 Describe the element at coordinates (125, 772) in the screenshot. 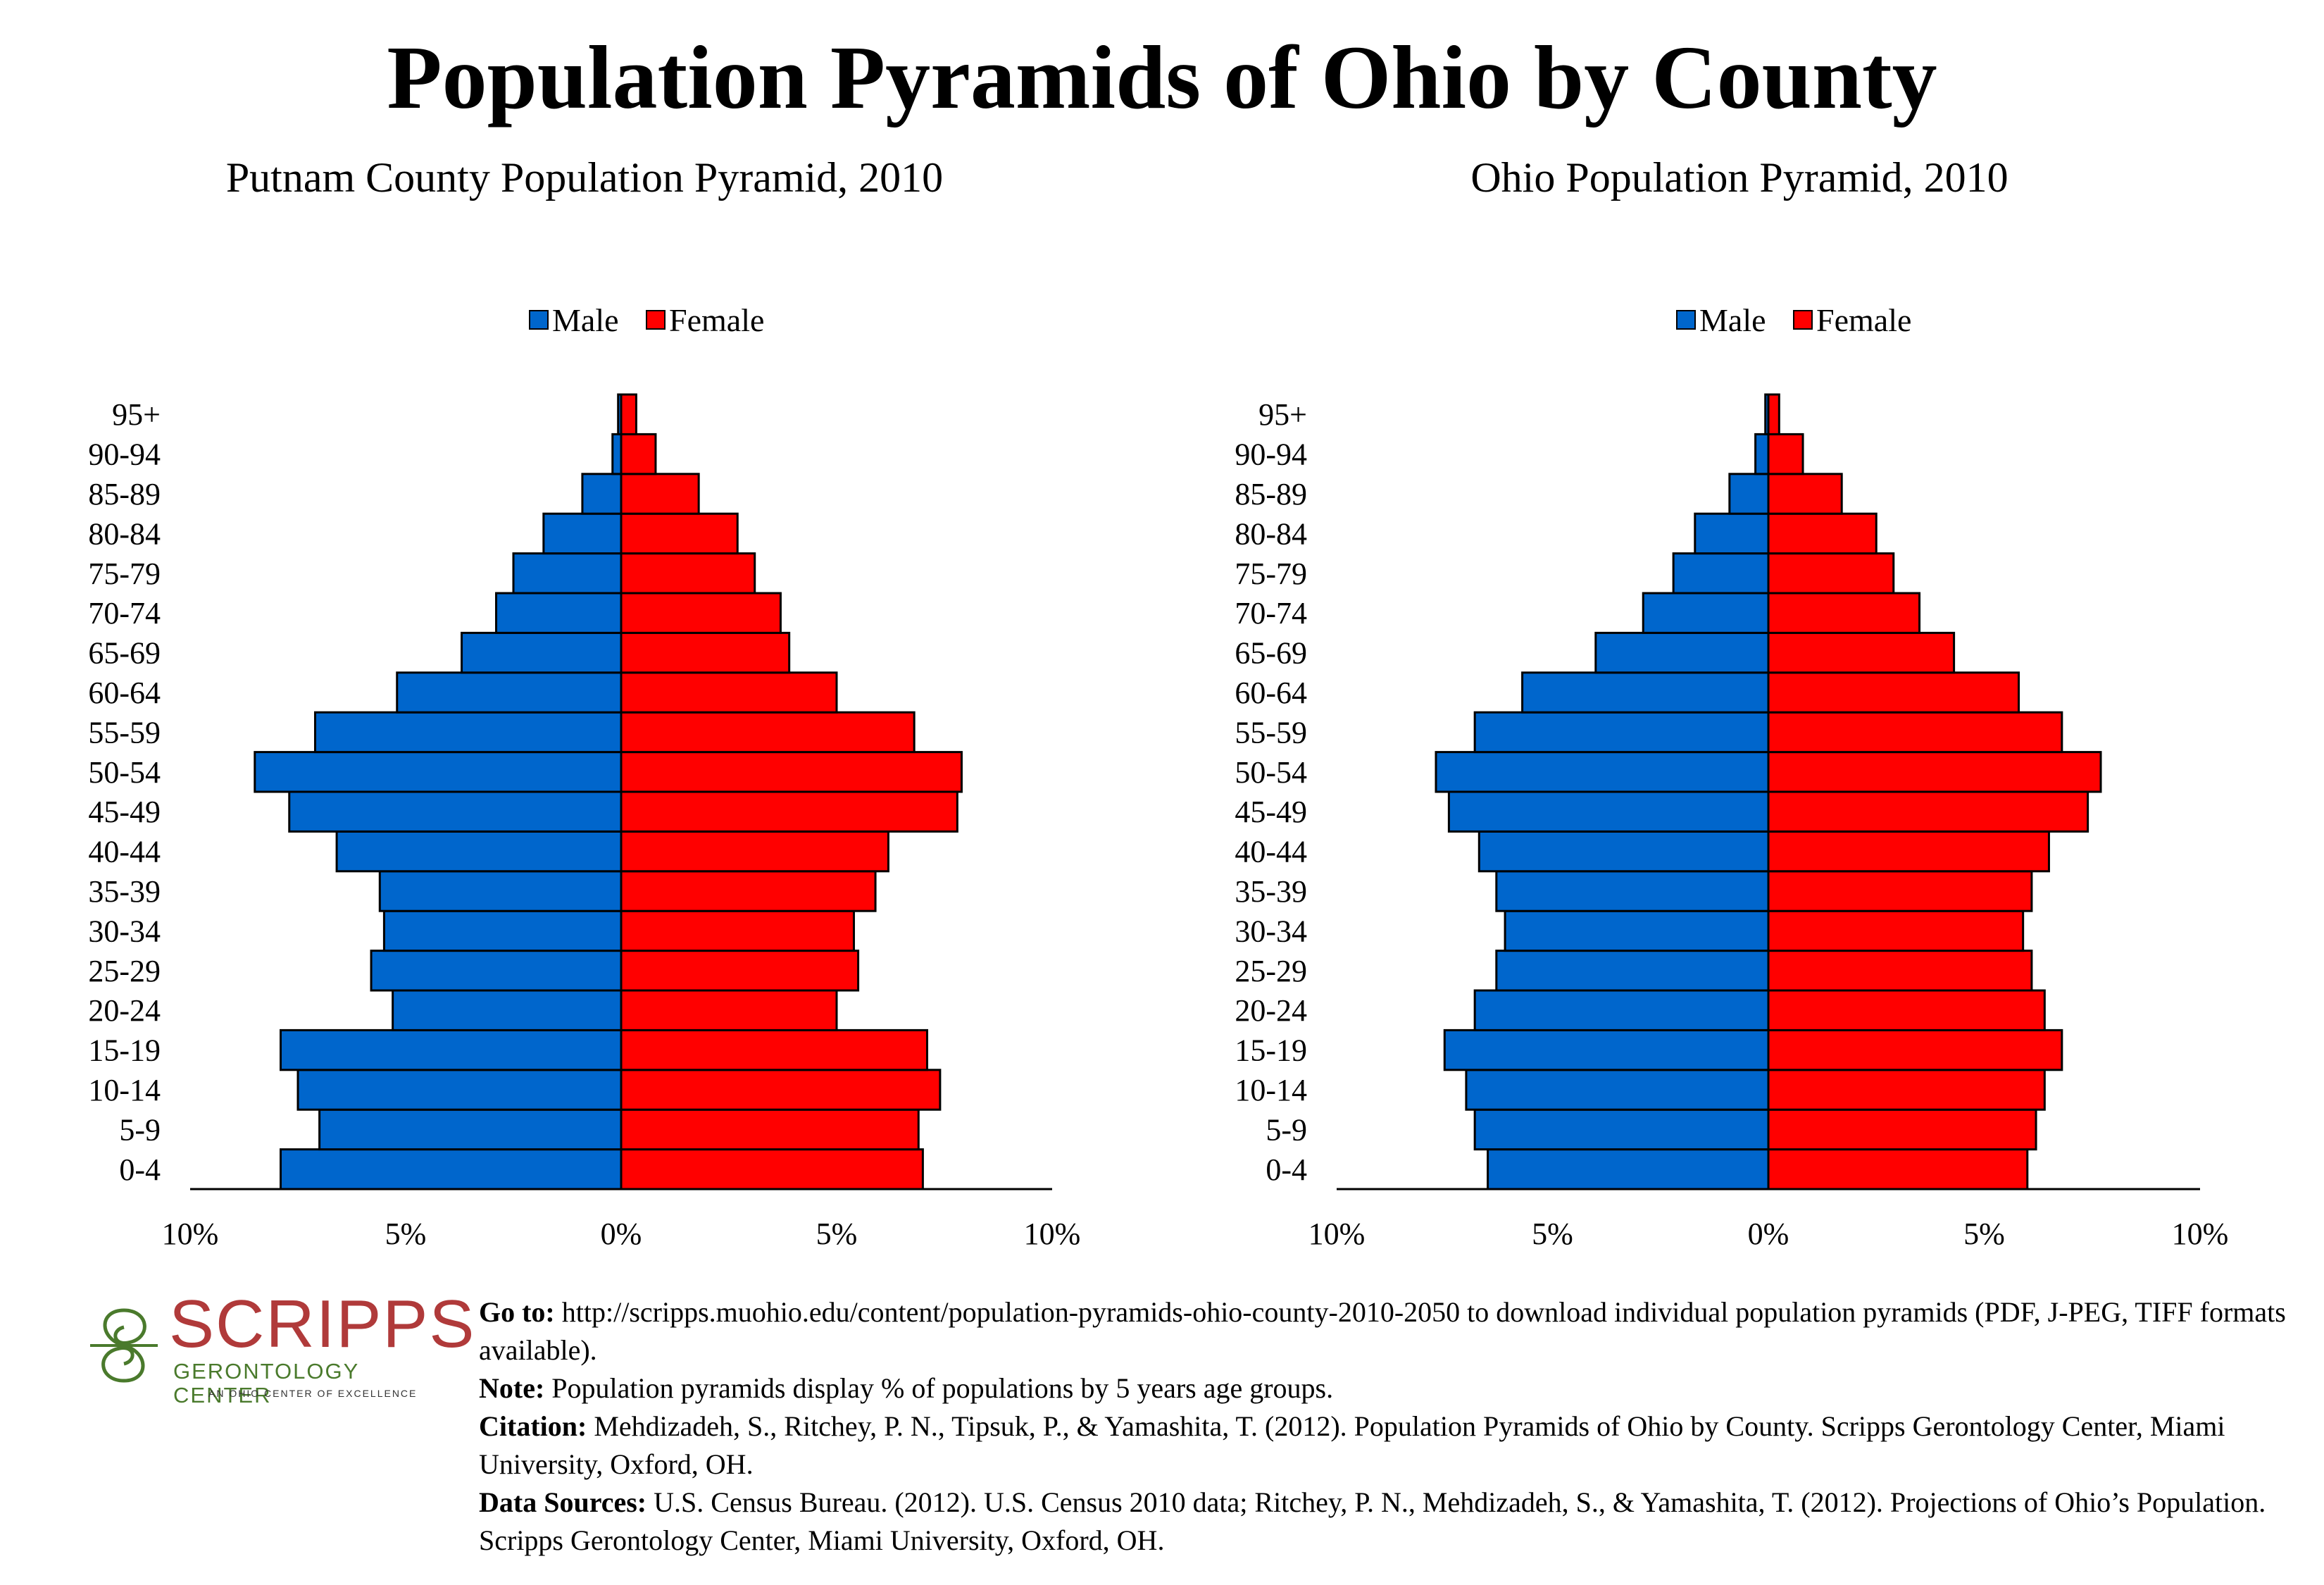

I see `age-label-50-54: 50-54` at that location.